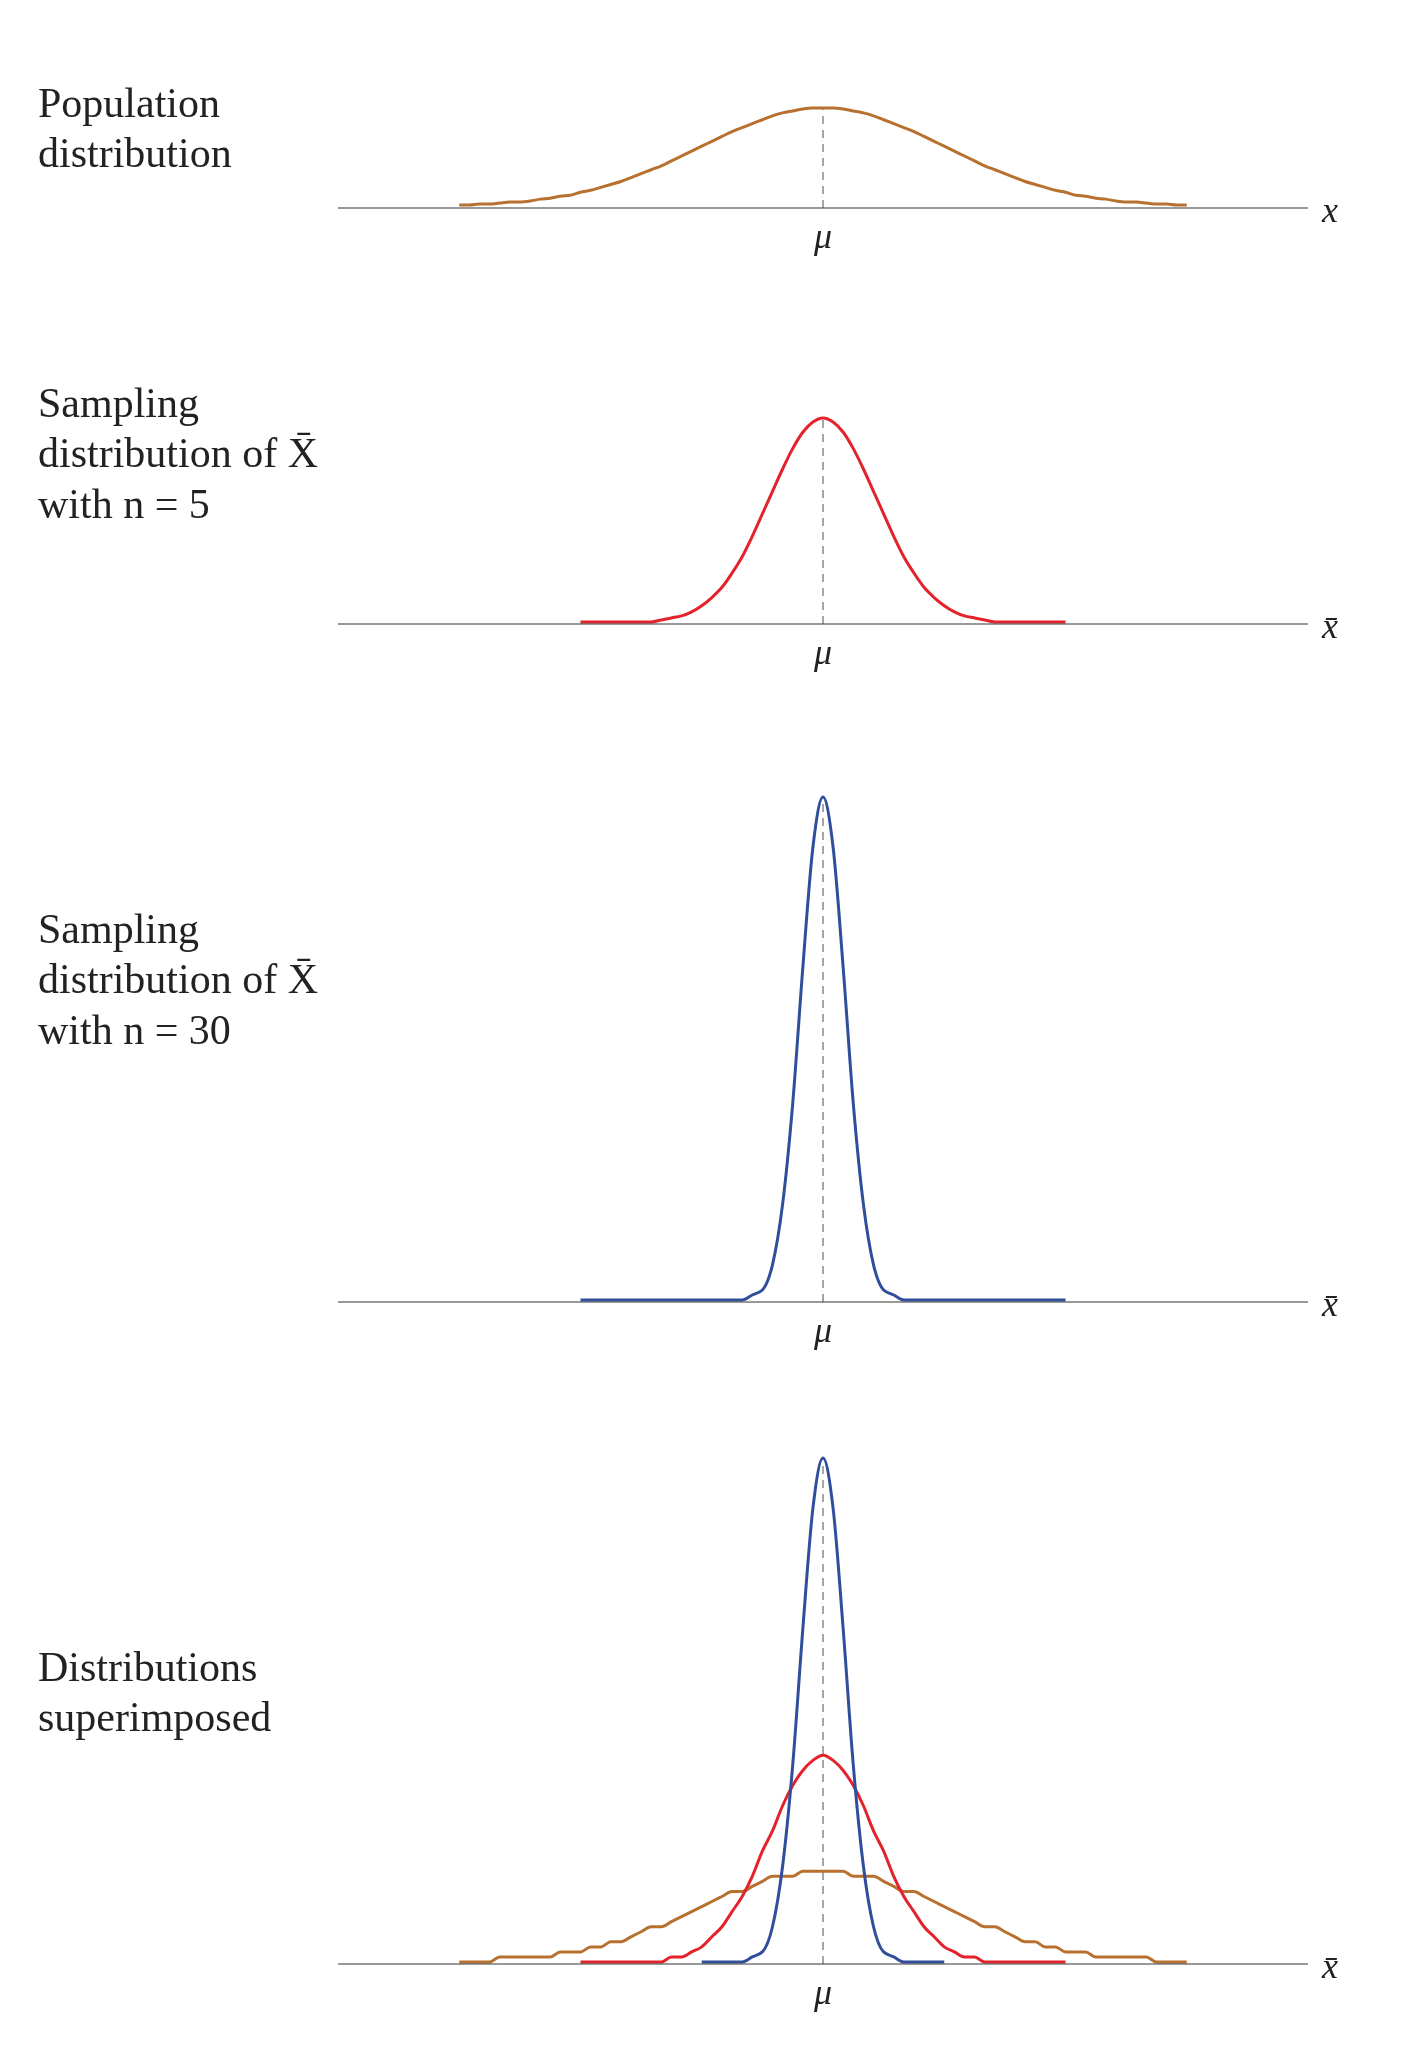 The height and width of the screenshot is (2048, 1418). I want to click on x-axis-title: x, so click(1329, 210).